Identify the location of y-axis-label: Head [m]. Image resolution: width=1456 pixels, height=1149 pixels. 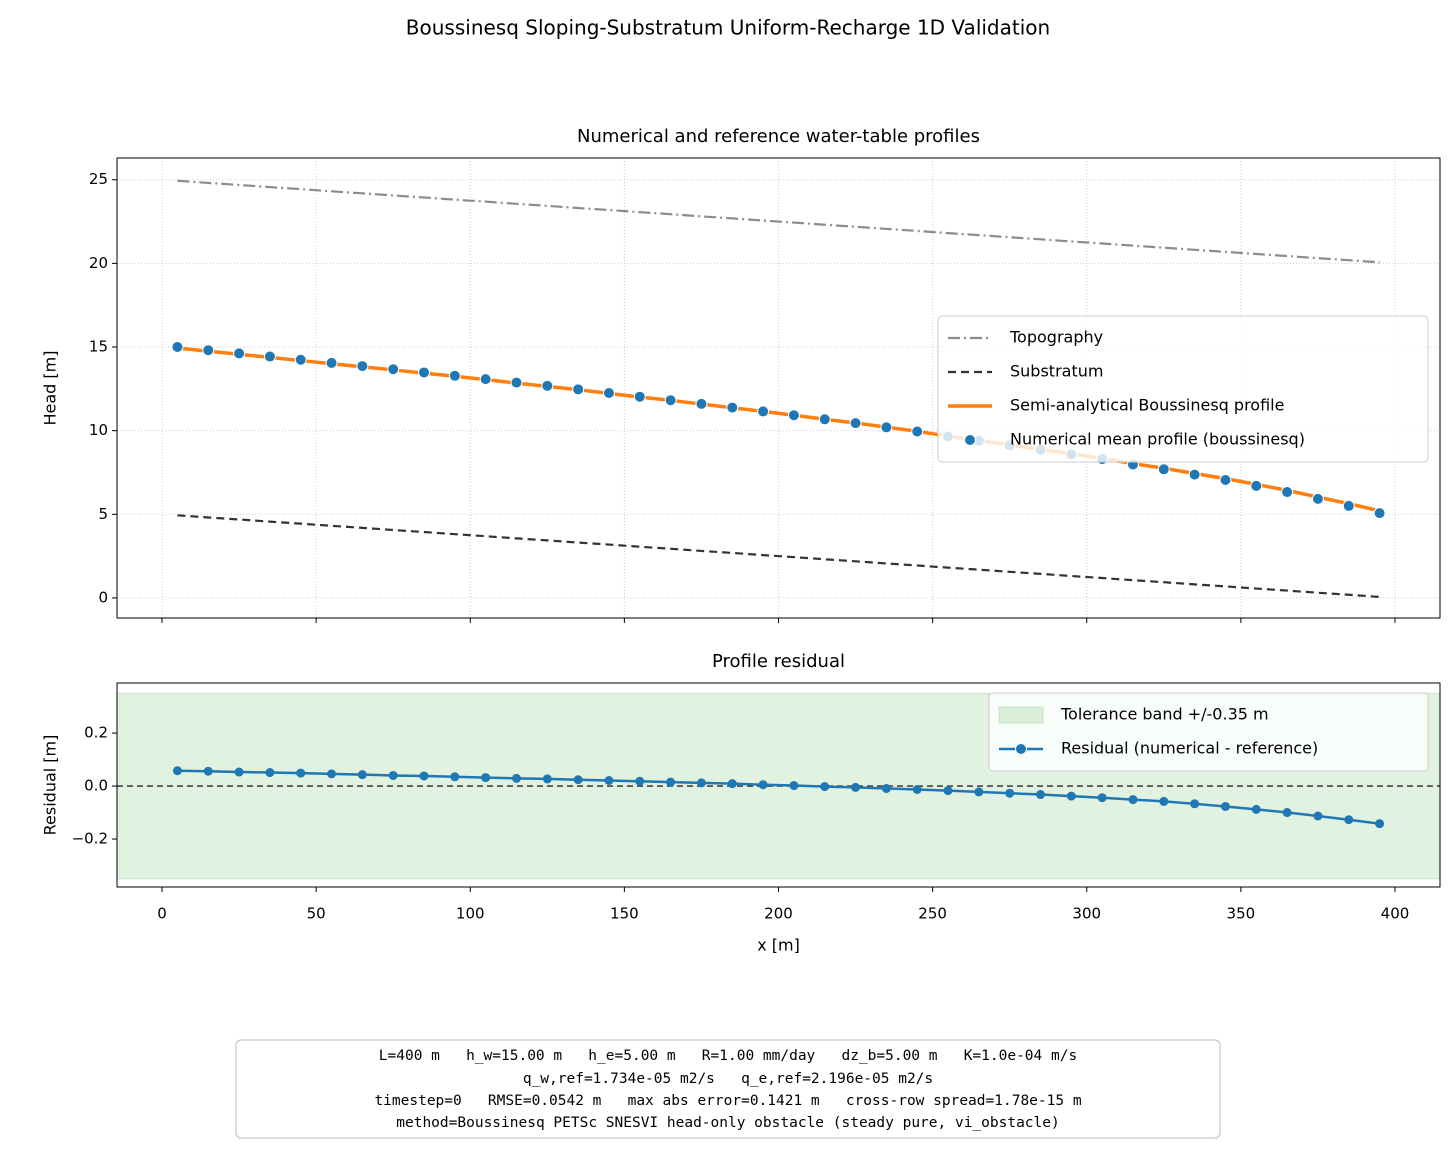
(50, 388).